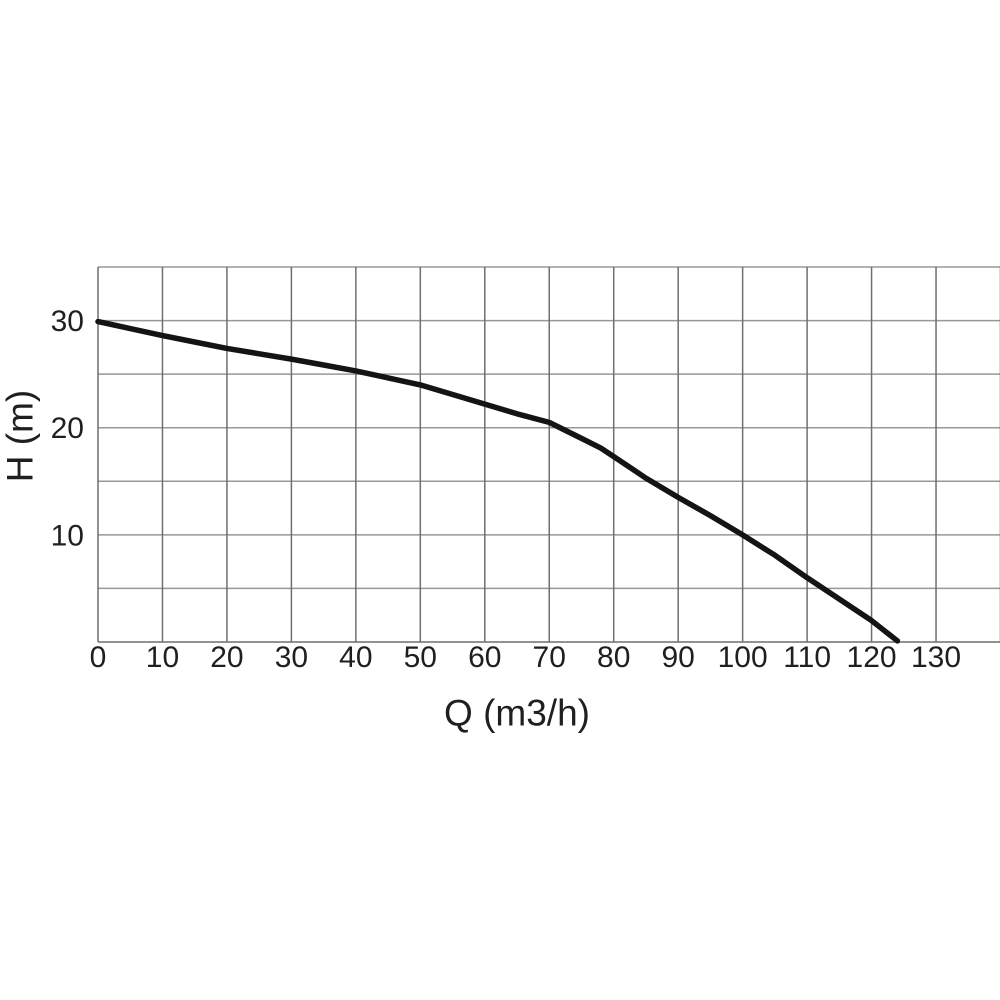 The width and height of the screenshot is (1000, 1000). What do you see at coordinates (743, 657) in the screenshot?
I see `x-tick-label: 100` at bounding box center [743, 657].